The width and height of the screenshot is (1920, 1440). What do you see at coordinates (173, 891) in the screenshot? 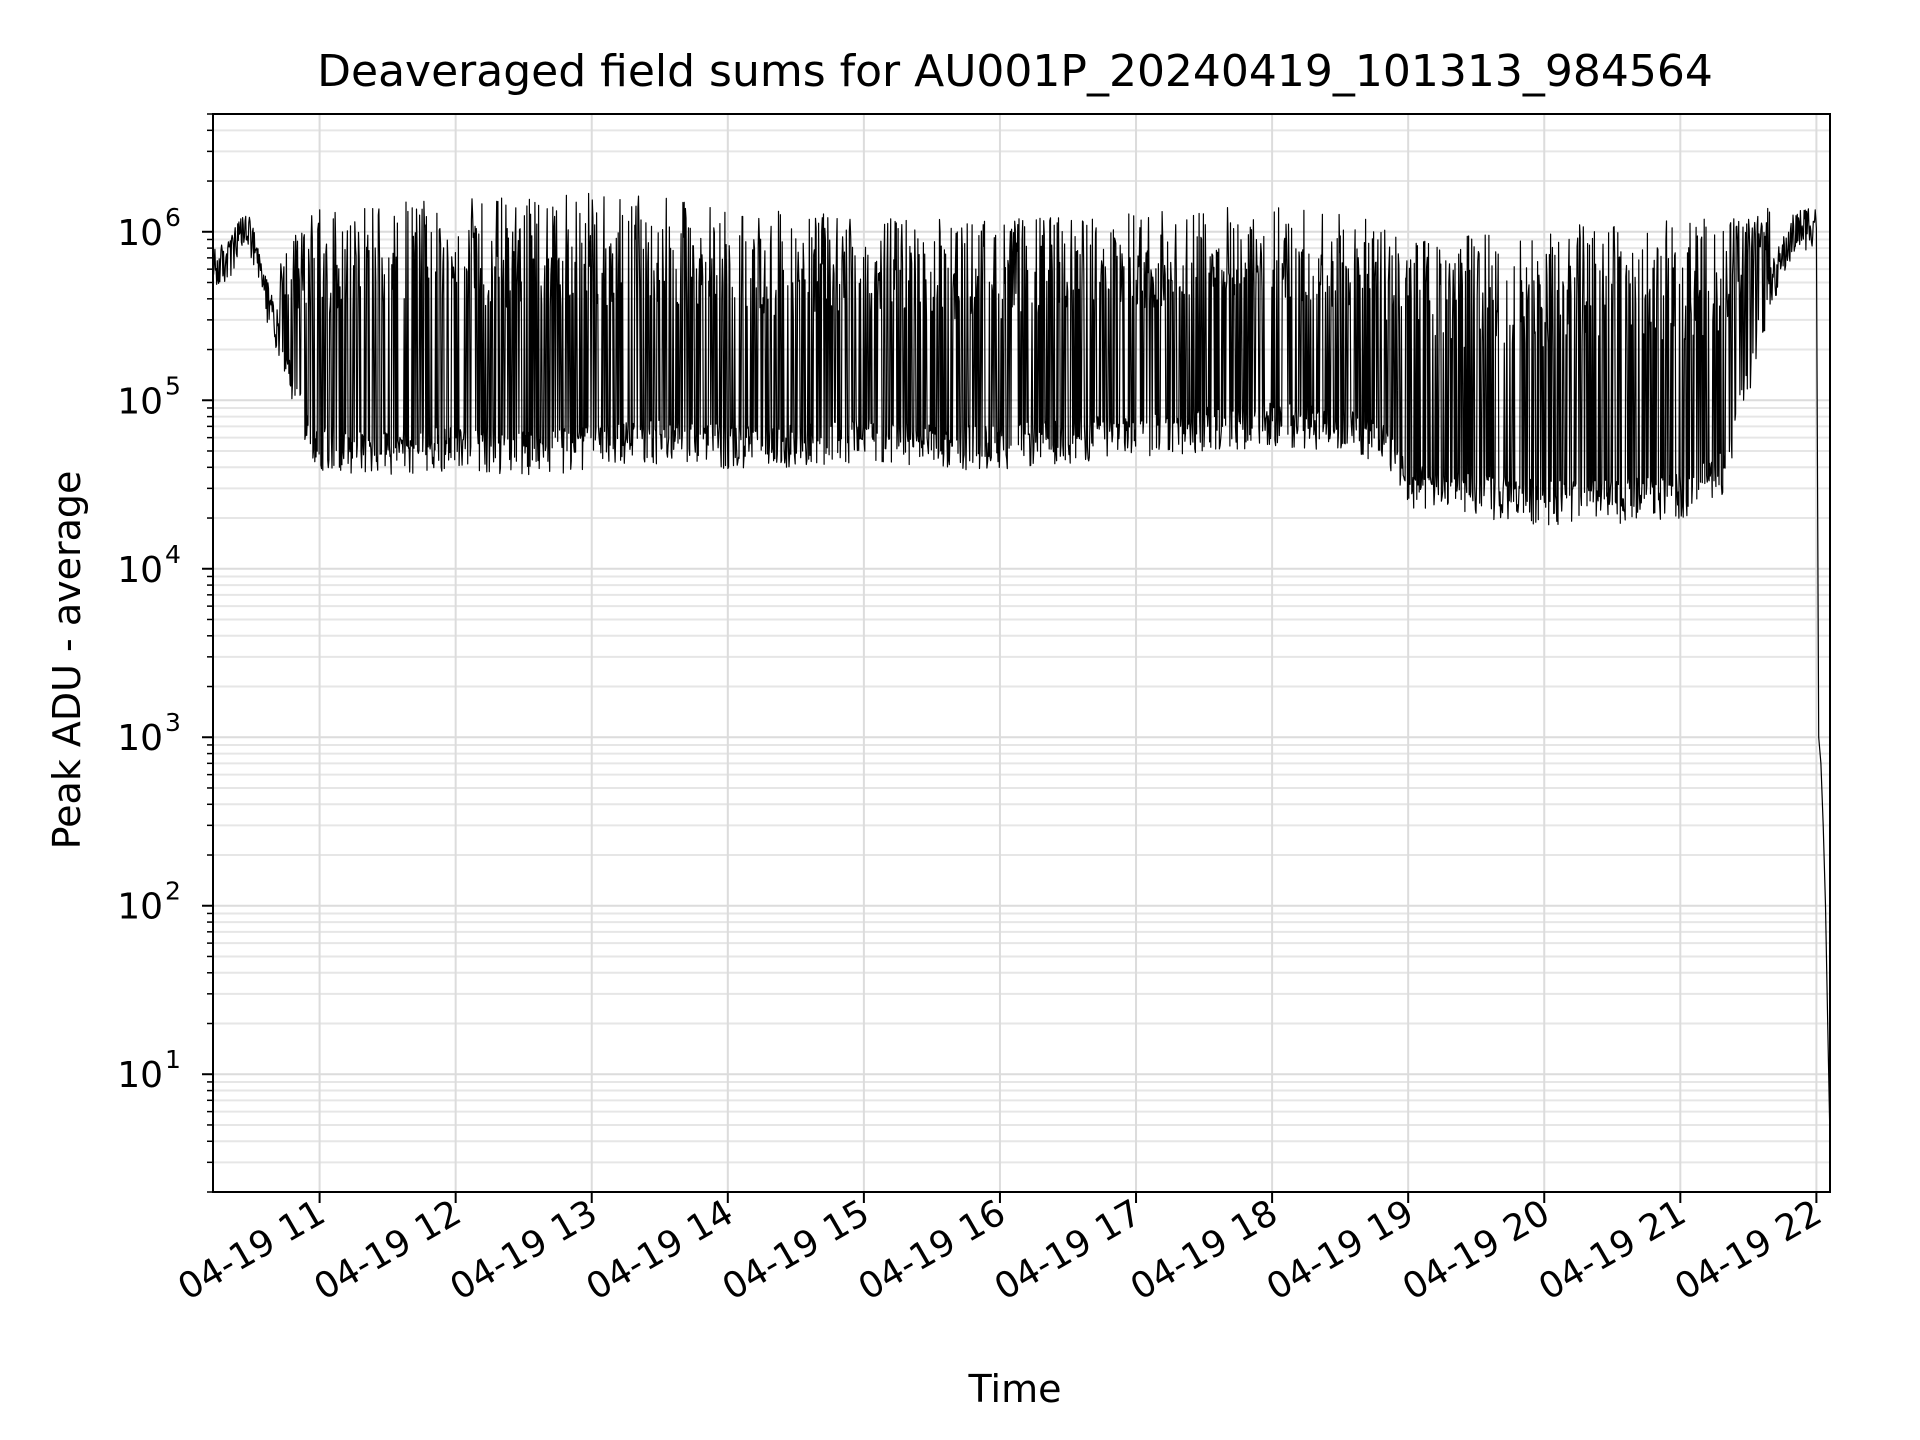
I see `y-tick-exponent: 2` at bounding box center [173, 891].